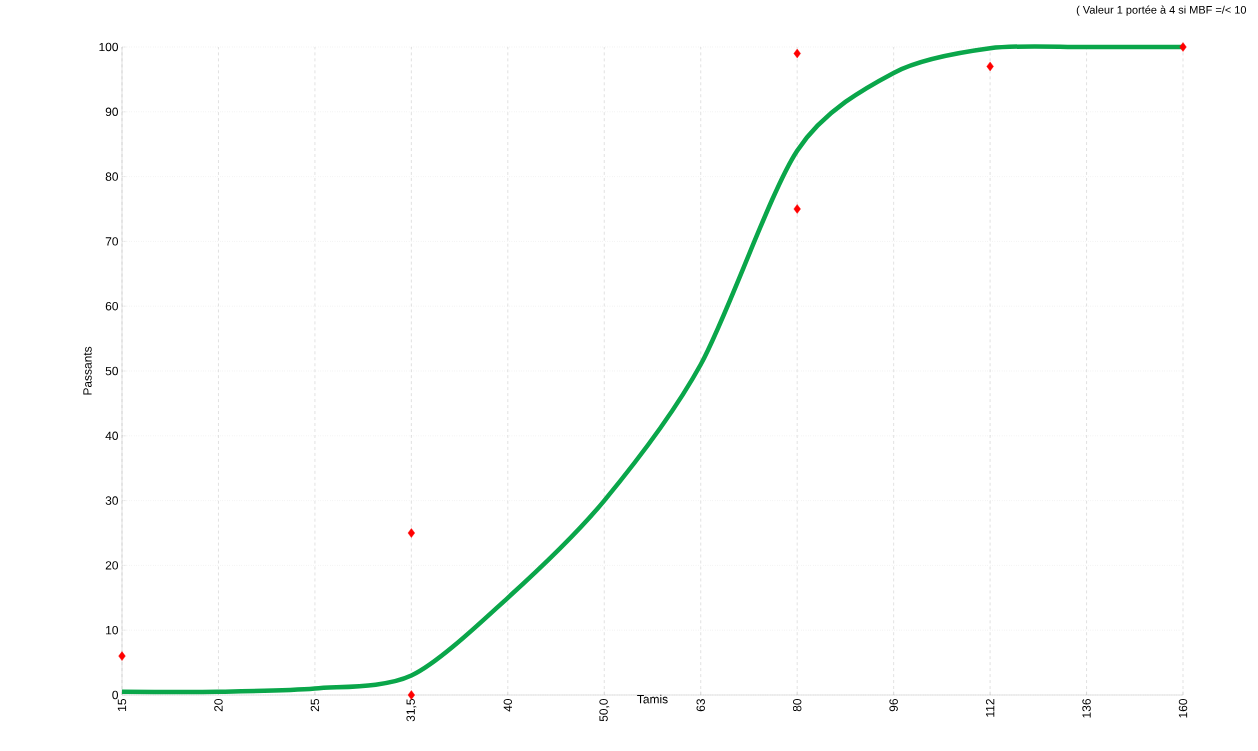 The width and height of the screenshot is (1258, 751). I want to click on x-tick-label: 15, so click(122, 705).